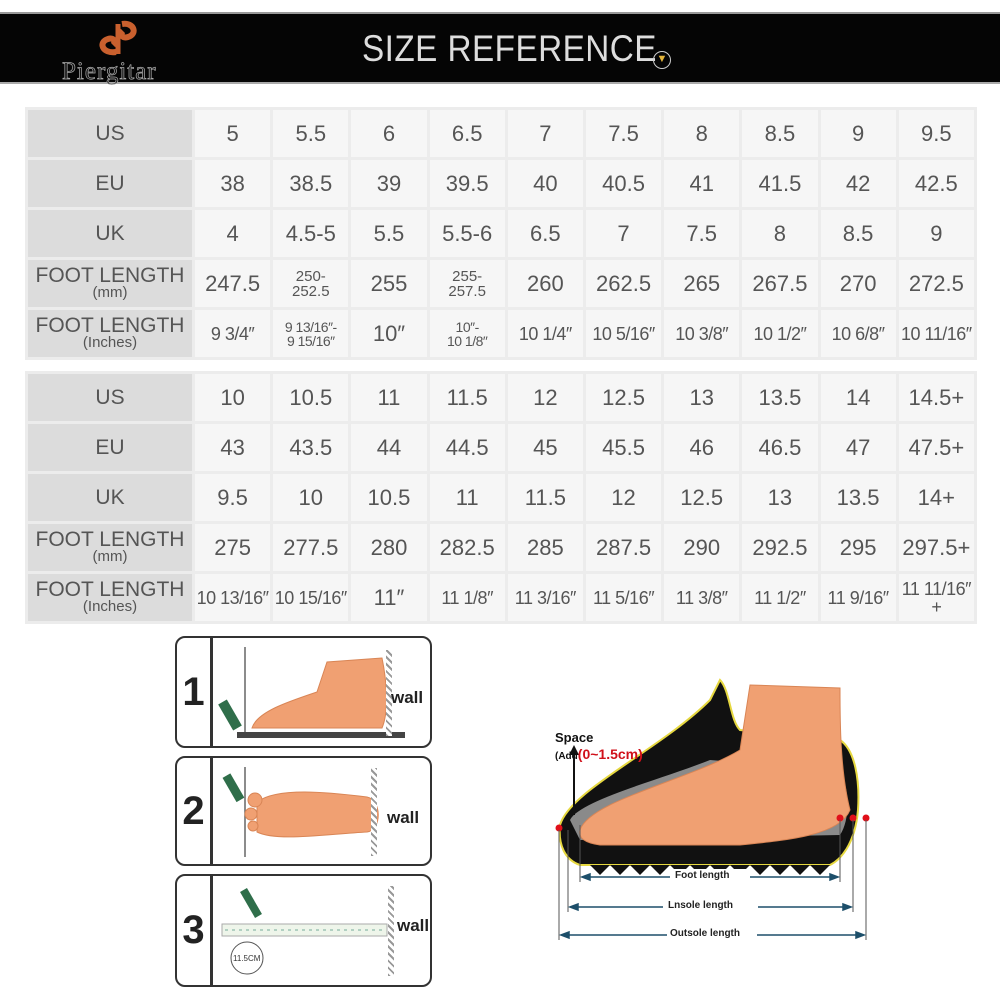 The height and width of the screenshot is (1000, 1000). Describe the element at coordinates (623, 333) in the screenshot. I see `size-cell: 10 5/16″` at that location.